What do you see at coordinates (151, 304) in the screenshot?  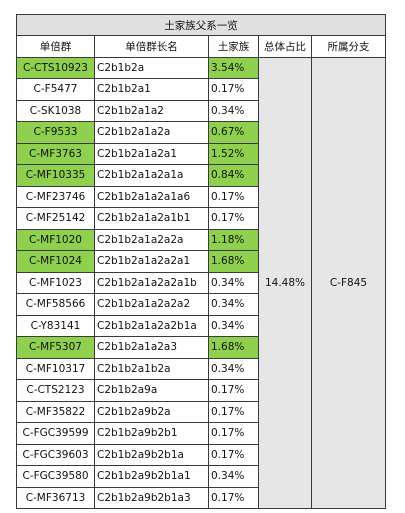 I see `long-name-cell: C2b1b2a1a2a2a2` at bounding box center [151, 304].